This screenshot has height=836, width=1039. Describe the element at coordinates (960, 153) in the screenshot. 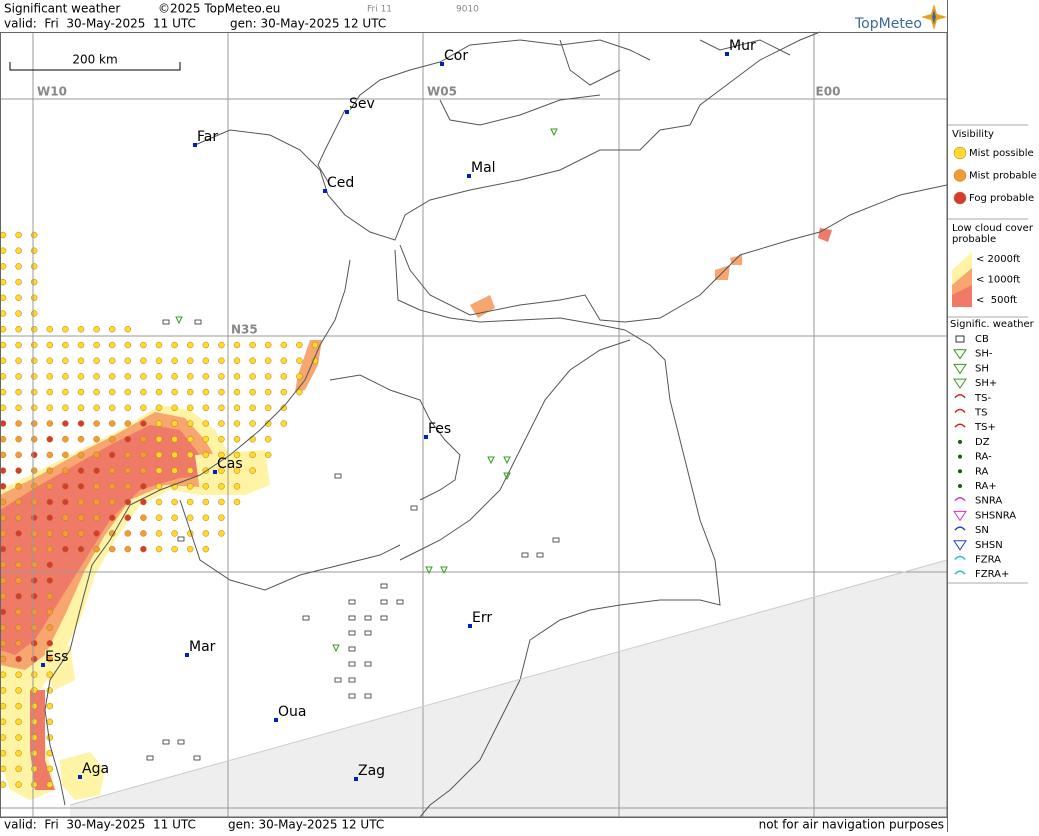

I see `visibility-icon` at that location.